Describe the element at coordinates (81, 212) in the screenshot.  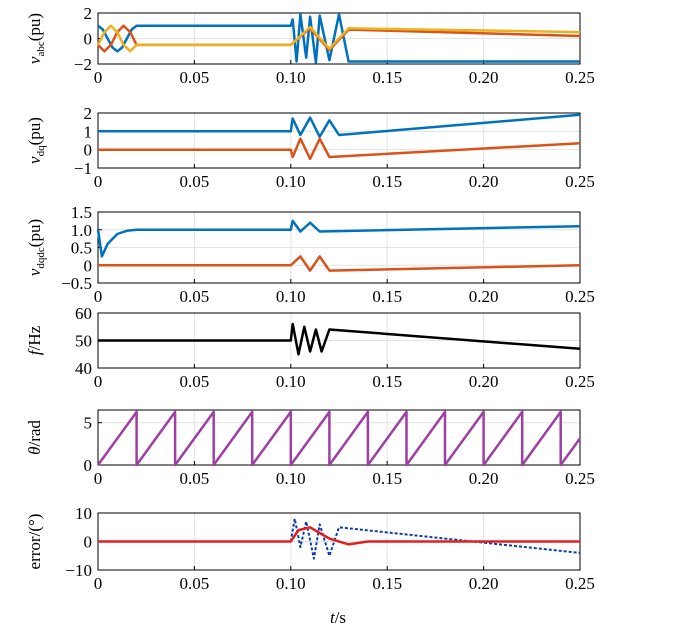
I see `y-tick-label: 1.5` at that location.